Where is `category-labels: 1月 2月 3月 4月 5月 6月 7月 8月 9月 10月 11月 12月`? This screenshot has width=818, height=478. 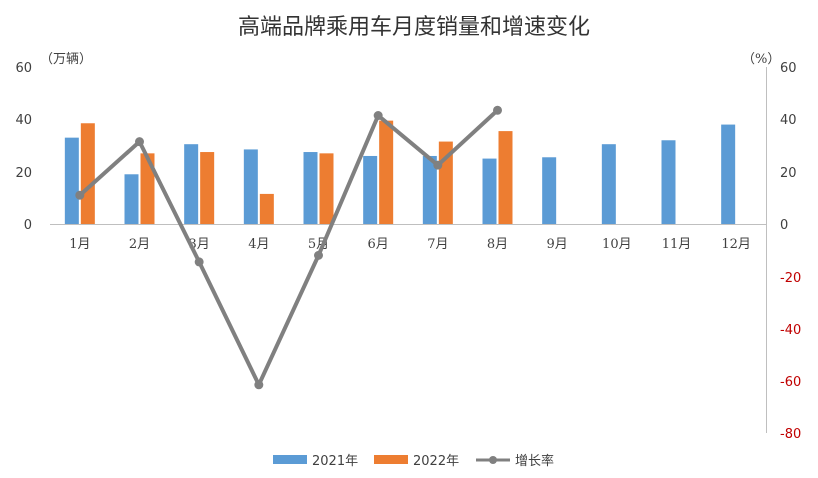
category-labels: 1月 2月 3月 4月 5月 6月 7月 8月 9月 10月 11月 12月 is located at coordinates (410, 244).